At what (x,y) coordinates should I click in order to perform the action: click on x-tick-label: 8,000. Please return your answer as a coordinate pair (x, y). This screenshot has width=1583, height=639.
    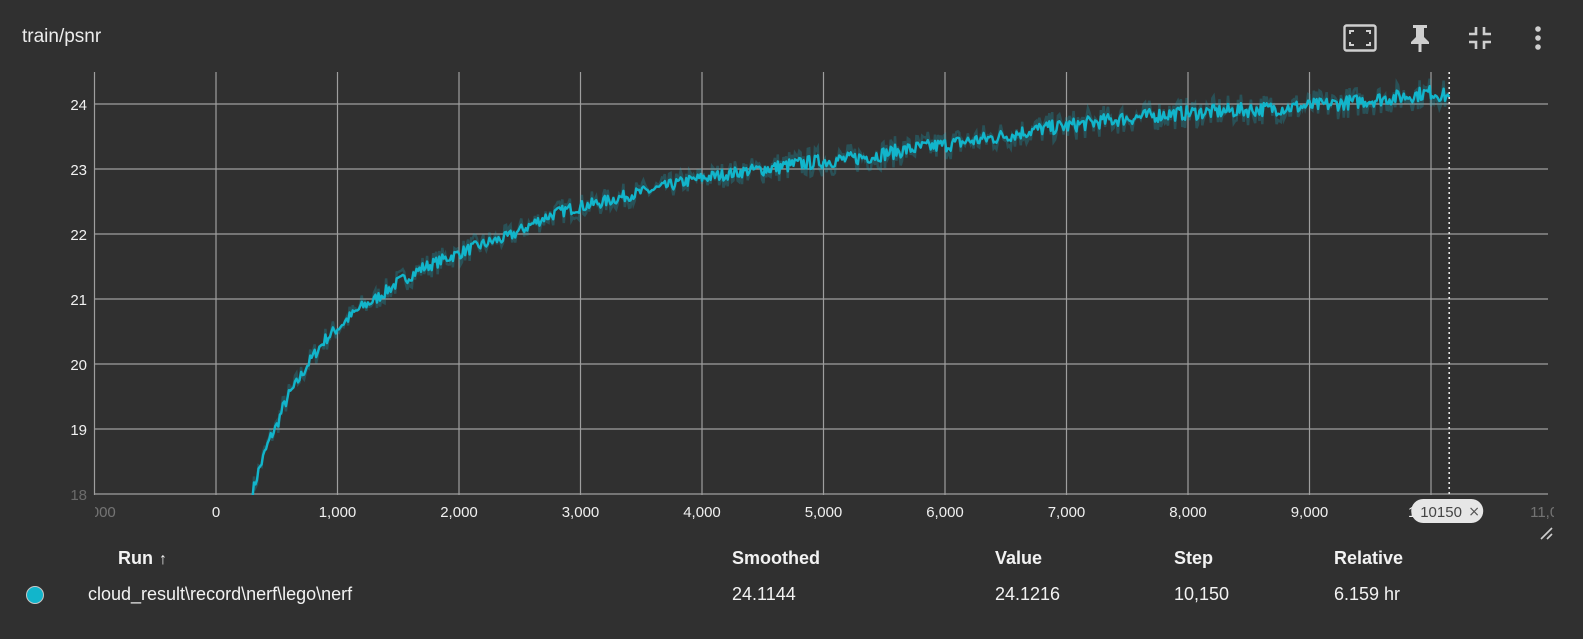
    Looking at the image, I should click on (1188, 512).